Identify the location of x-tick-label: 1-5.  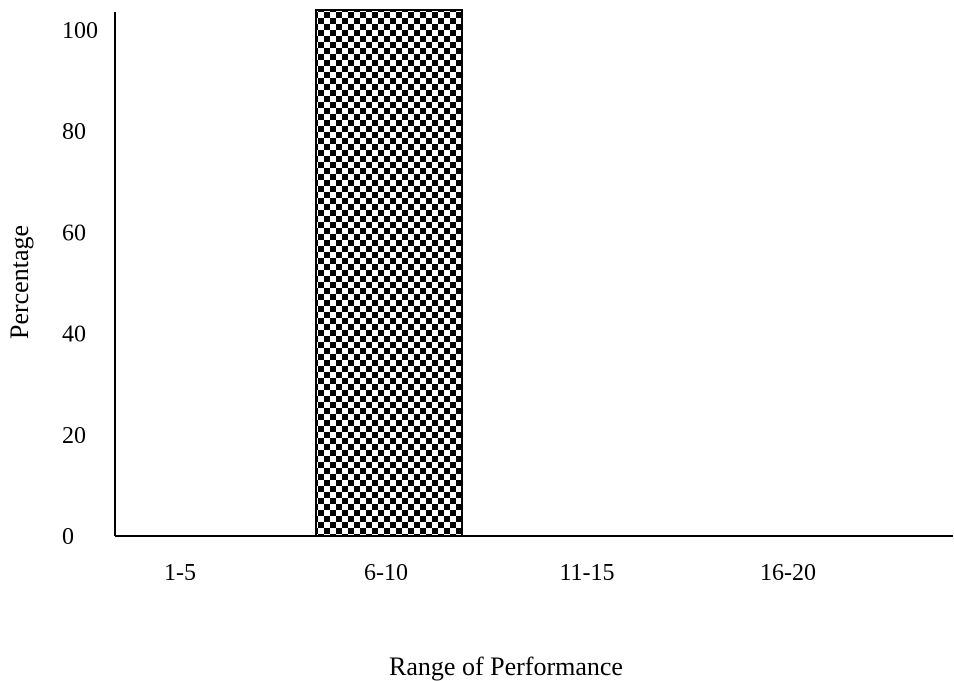
(180, 573).